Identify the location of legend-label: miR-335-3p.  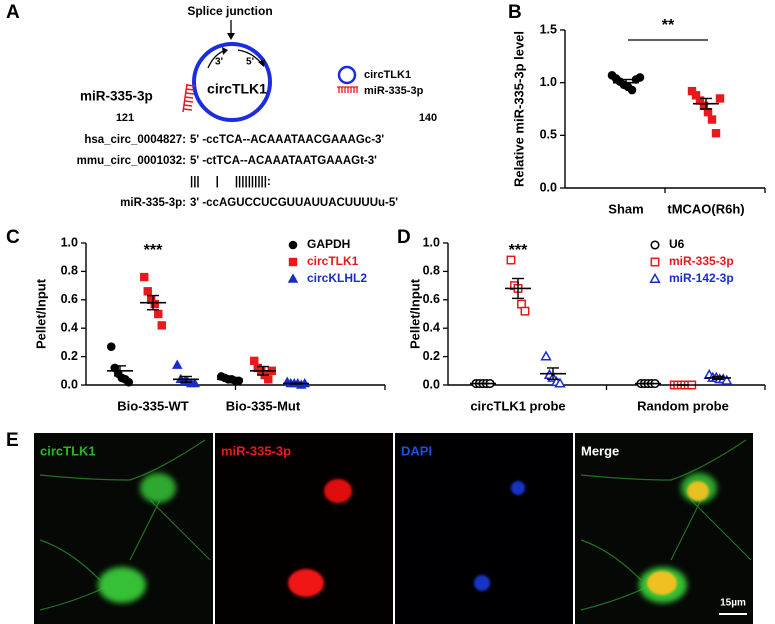
(394, 91).